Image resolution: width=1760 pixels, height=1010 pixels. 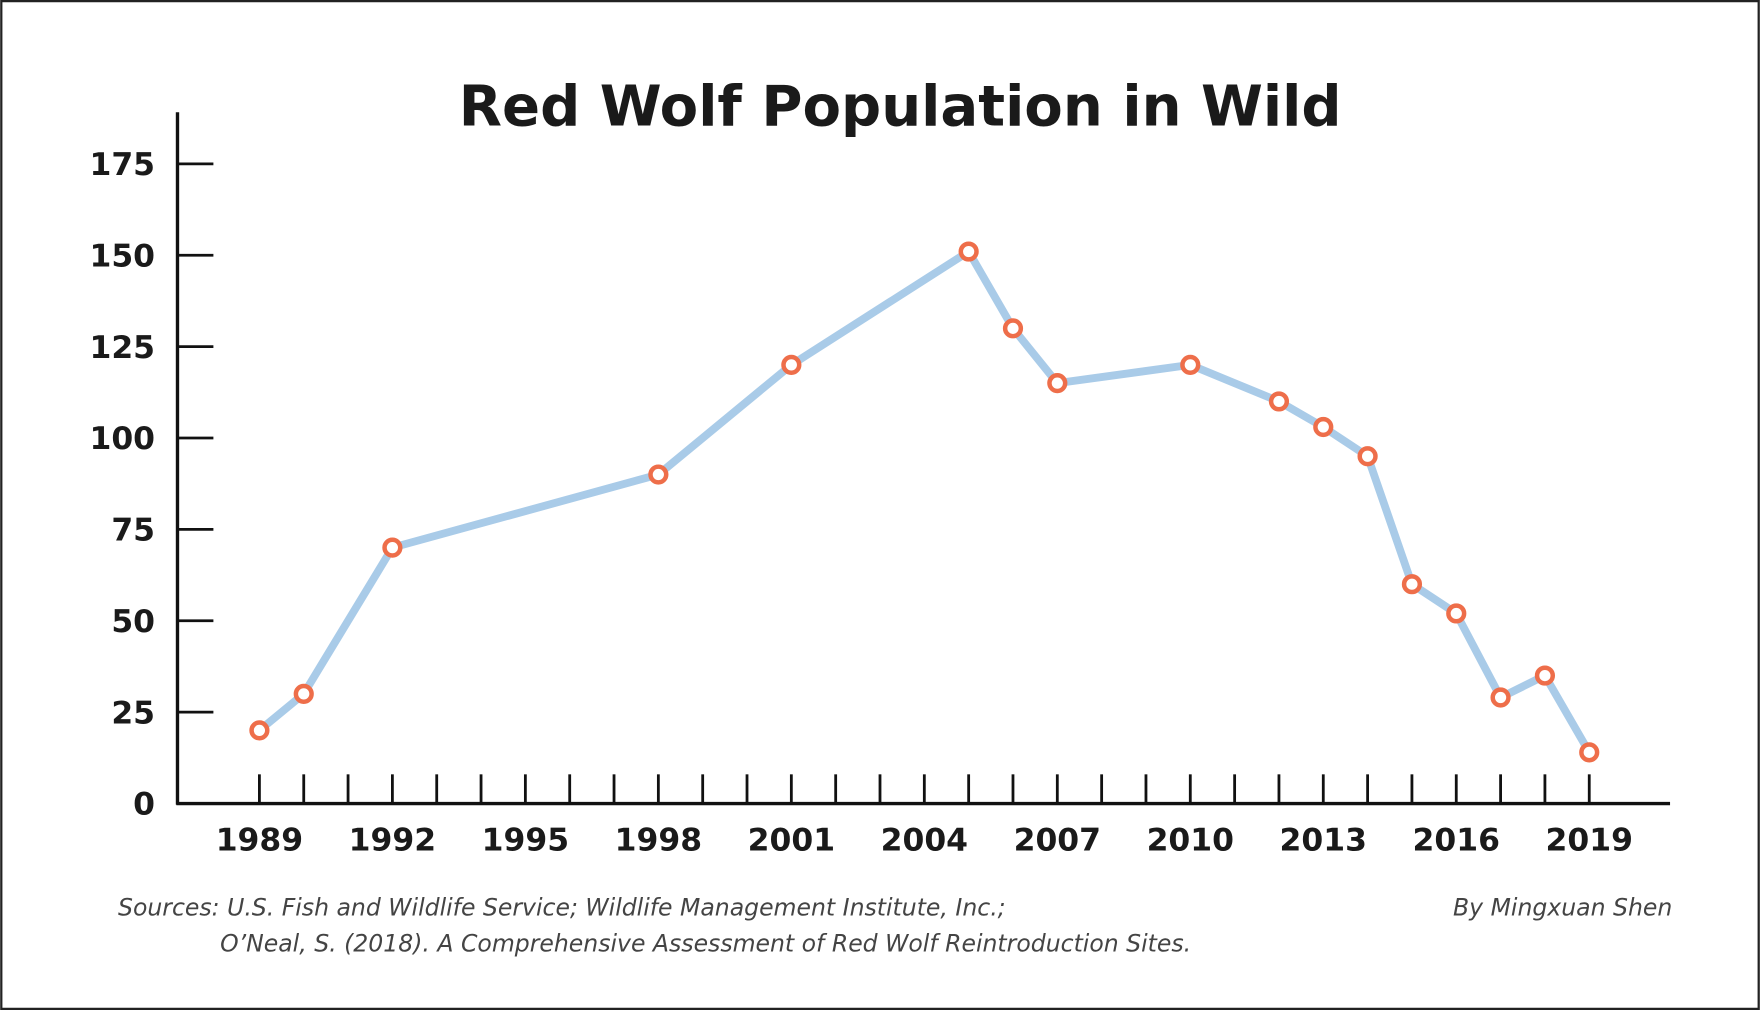 What do you see at coordinates (122, 165) in the screenshot?
I see `y-tick-label: 175` at bounding box center [122, 165].